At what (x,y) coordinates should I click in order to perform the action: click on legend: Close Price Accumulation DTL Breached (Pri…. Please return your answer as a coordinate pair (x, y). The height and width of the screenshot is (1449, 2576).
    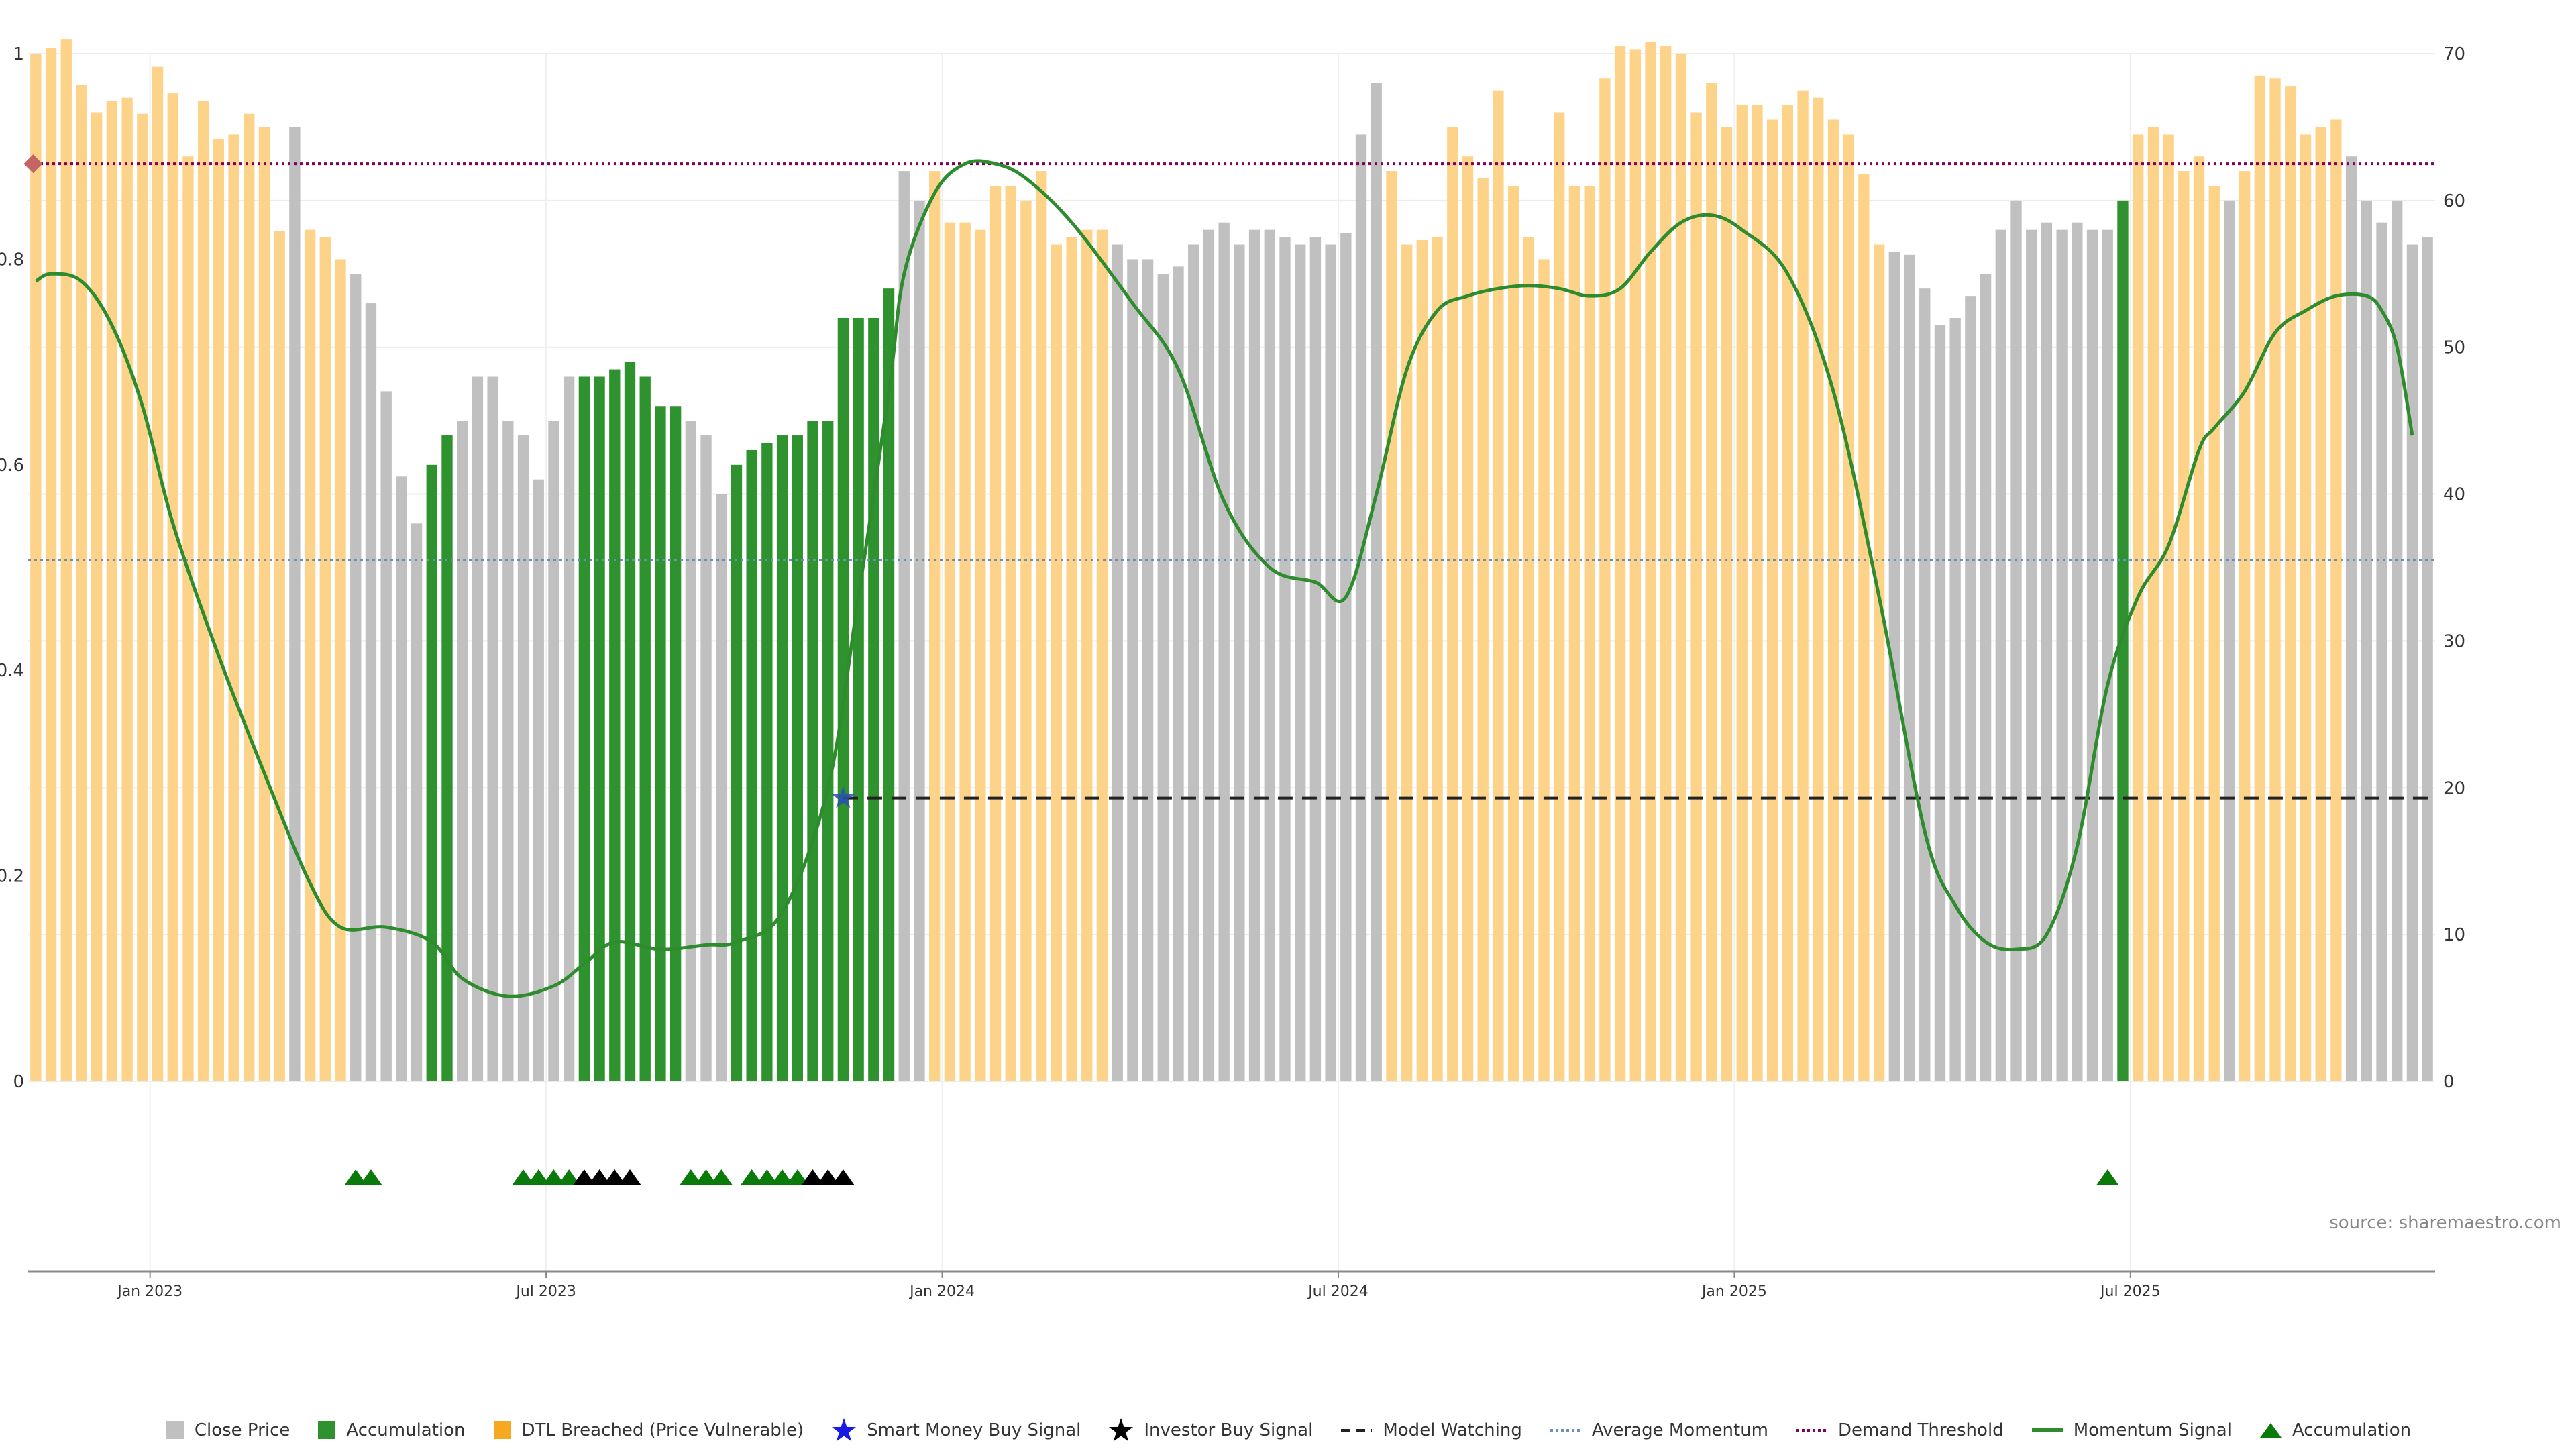
    Looking at the image, I should click on (1288, 1430).